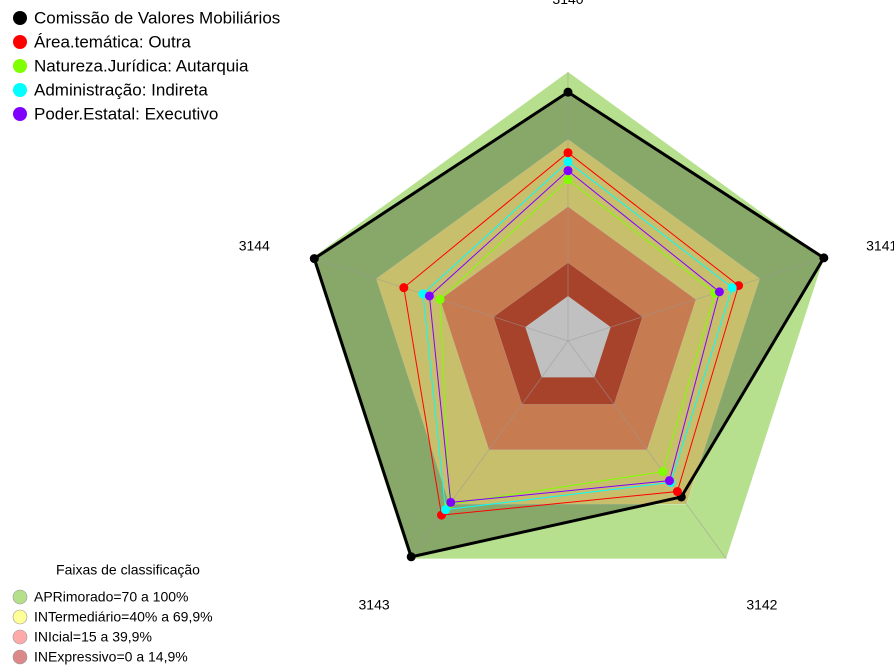 The height and width of the screenshot is (668, 894). Describe the element at coordinates (880, 245) in the screenshot. I see `axis-label: 3141` at that location.